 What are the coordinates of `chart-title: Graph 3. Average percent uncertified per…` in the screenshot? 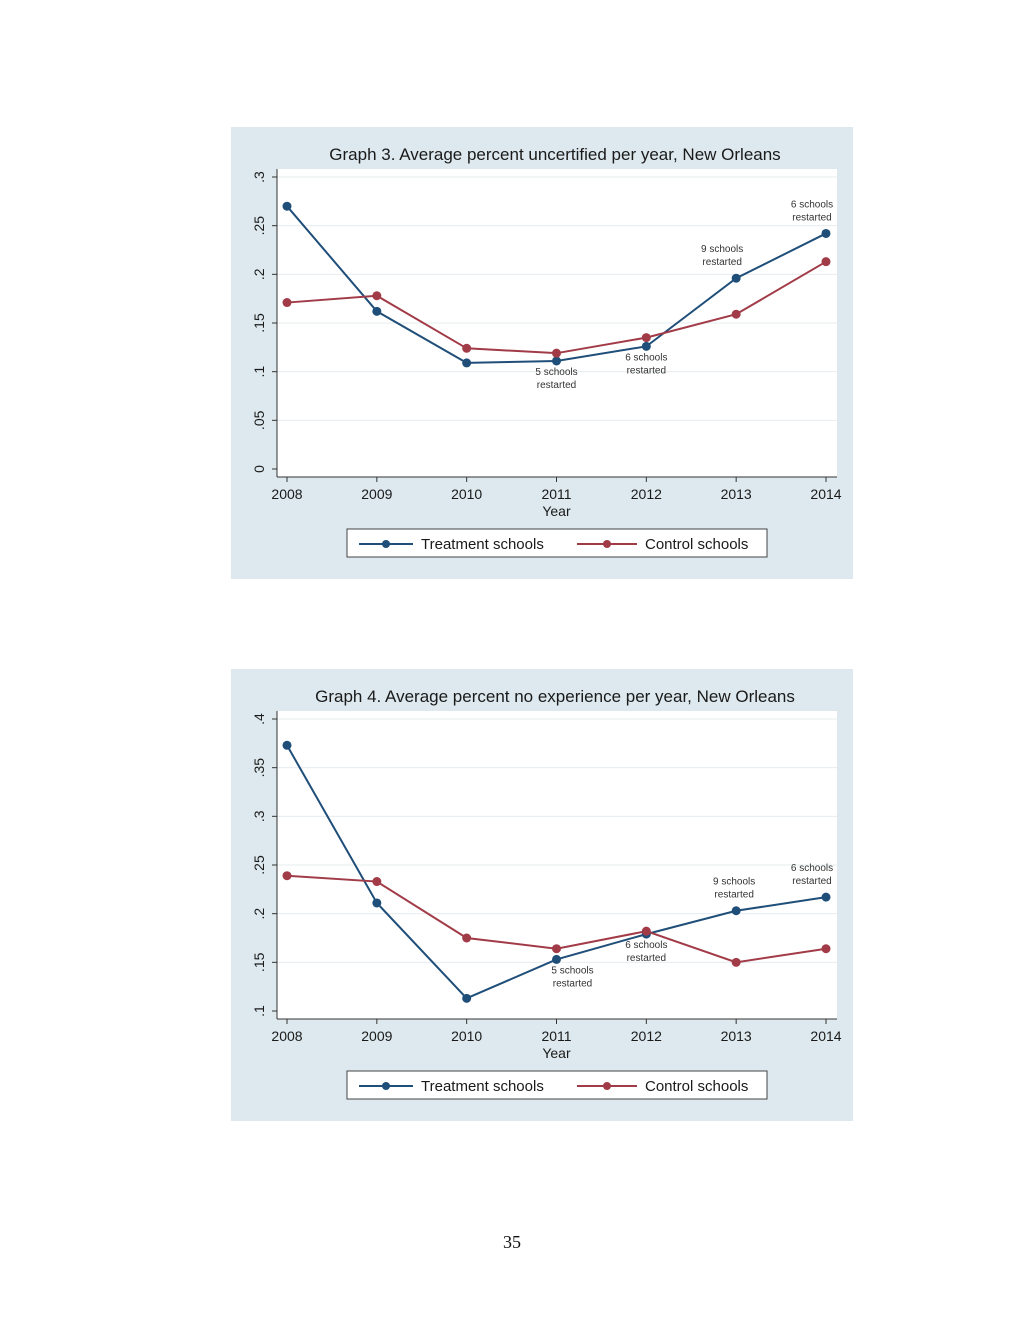 It's located at (554, 154).